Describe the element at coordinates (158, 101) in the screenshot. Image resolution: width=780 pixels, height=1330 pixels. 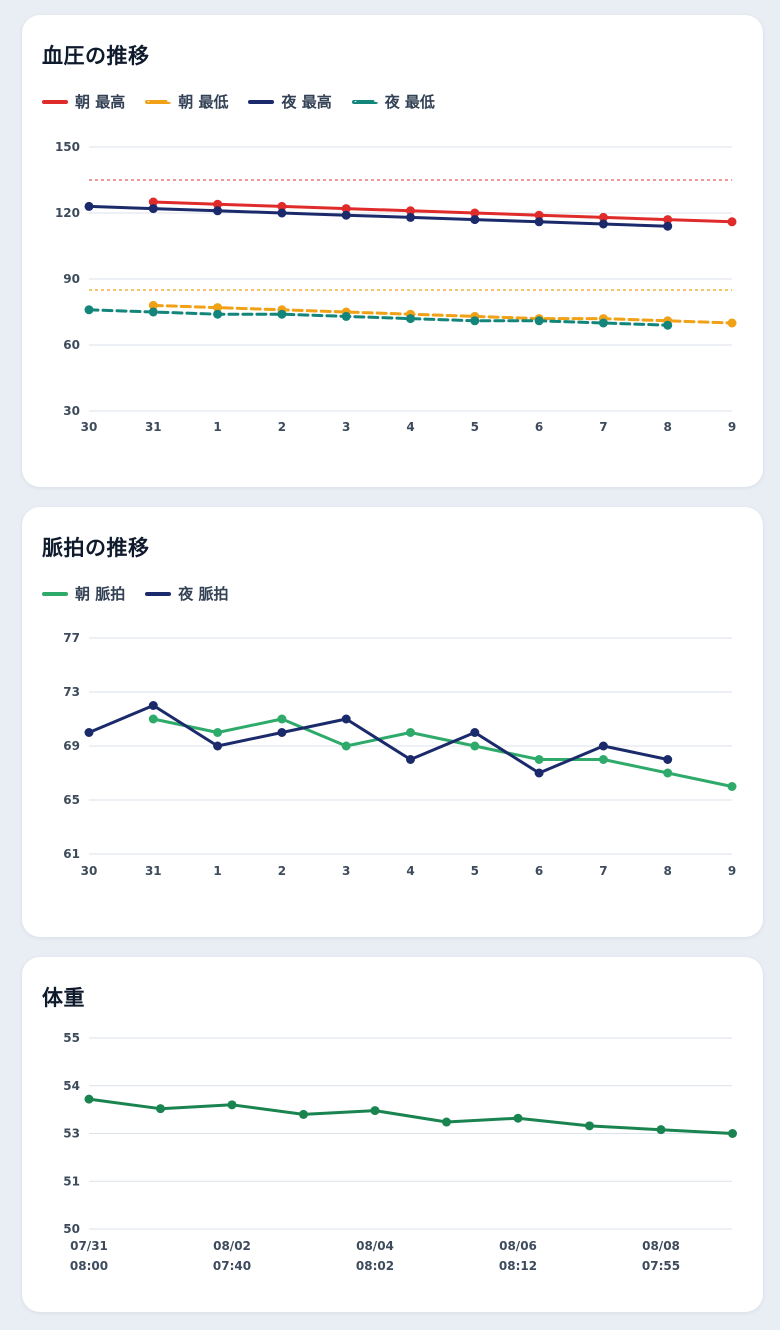
I see `legend-swatch-am-diastolic` at that location.